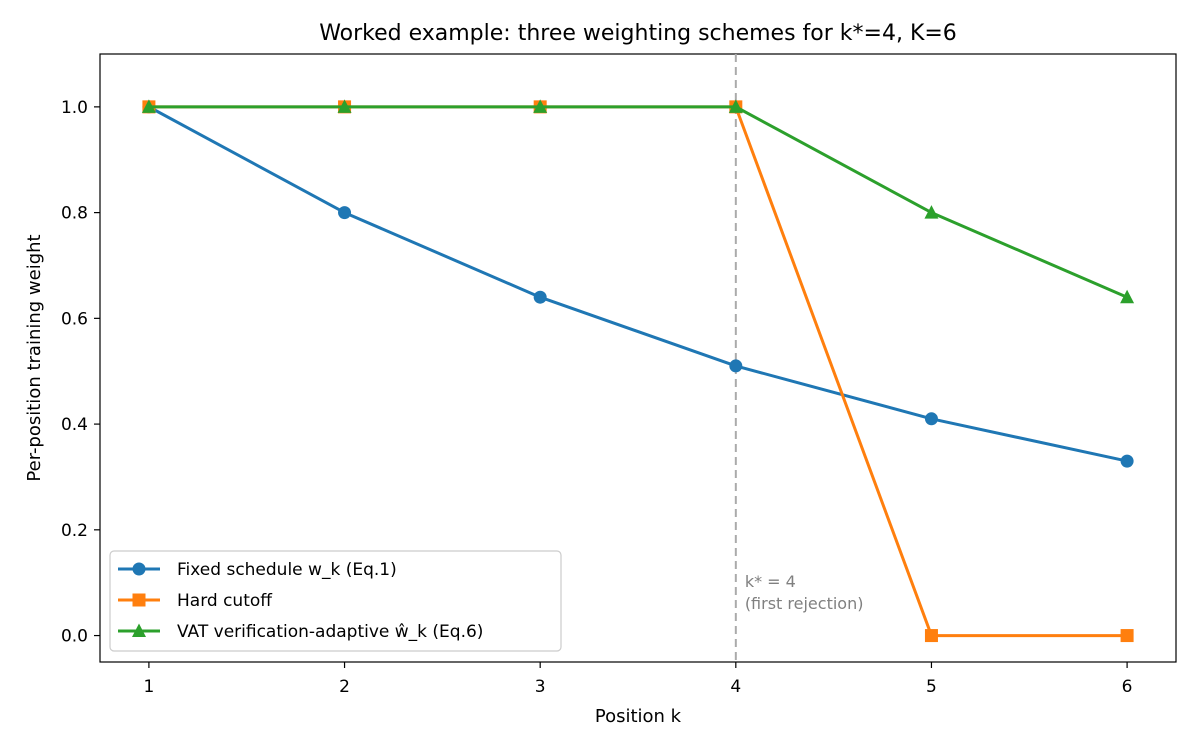 The width and height of the screenshot is (1200, 750). I want to click on legend-box, so click(335, 601).